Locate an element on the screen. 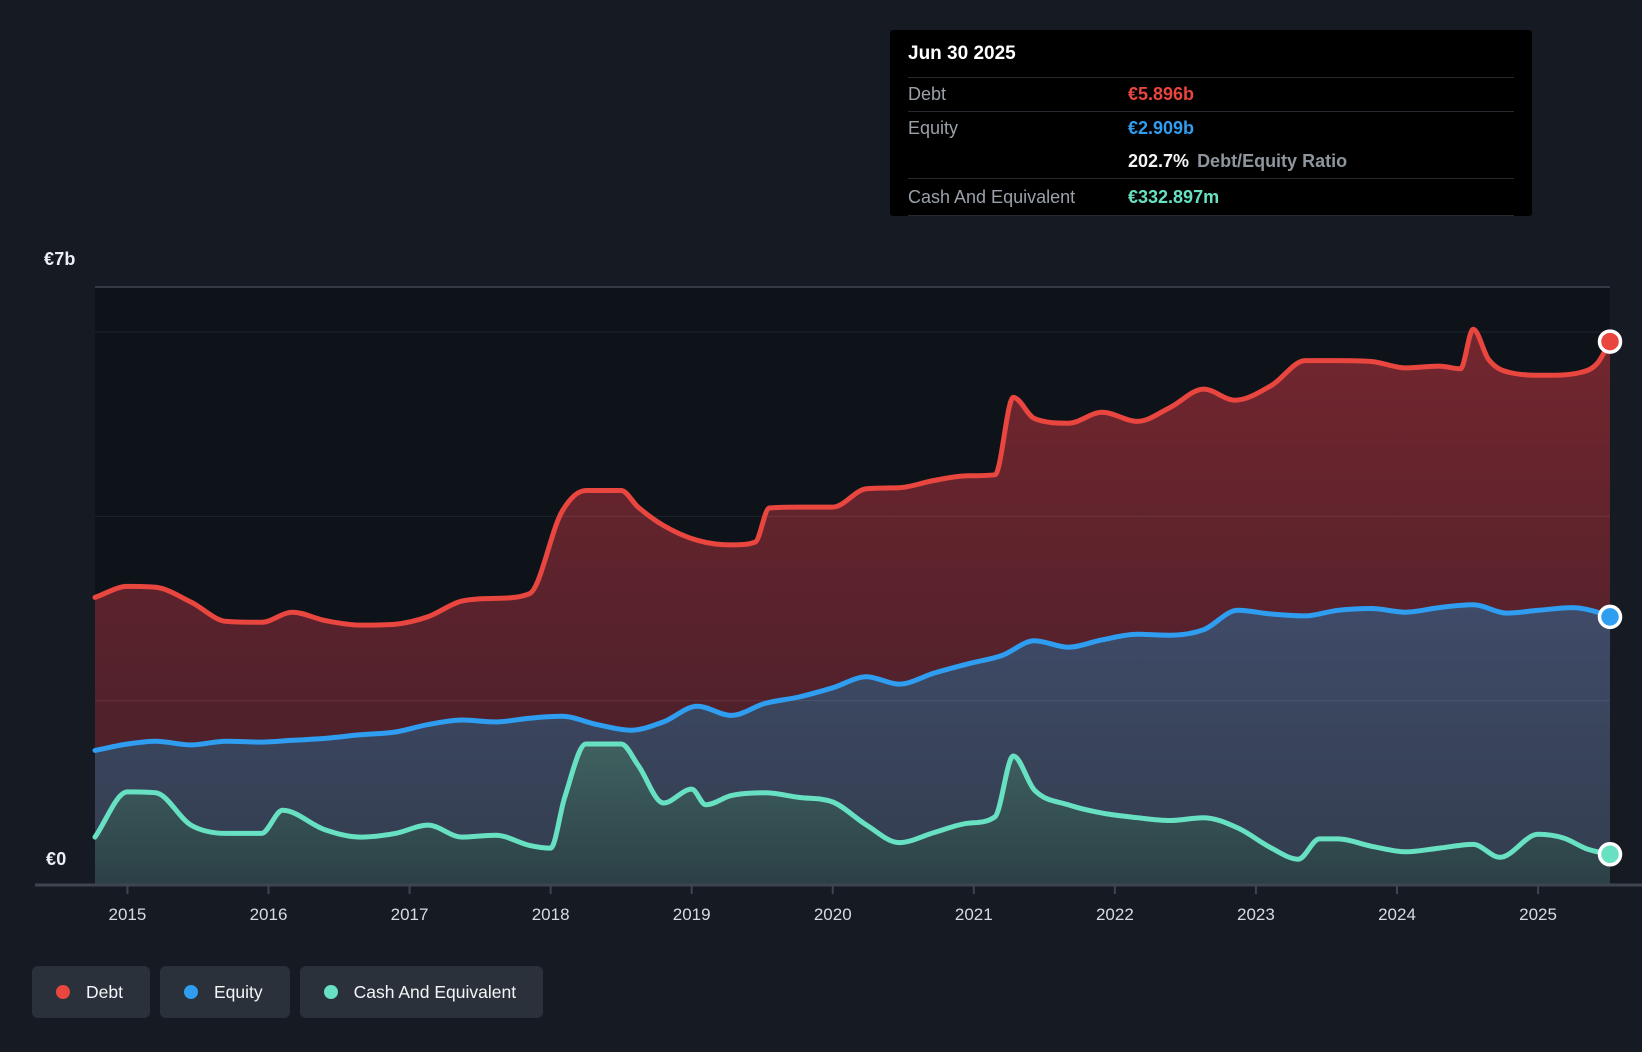  tooltip-equity-value: €2.909b is located at coordinates (1161, 128).